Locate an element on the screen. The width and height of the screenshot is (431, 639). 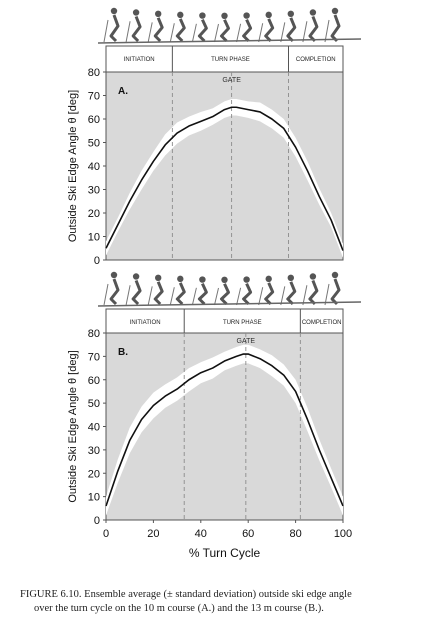
x-tick-label: 100 is located at coordinates (343, 534).